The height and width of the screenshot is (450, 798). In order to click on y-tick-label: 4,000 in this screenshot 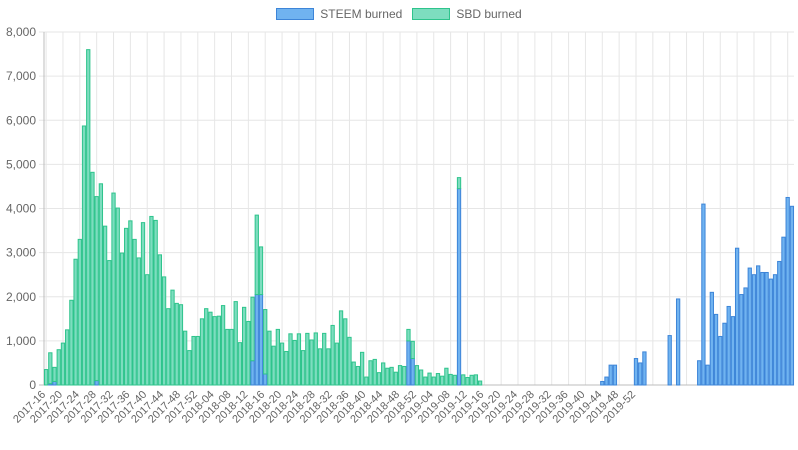, I will do `click(21, 209)`.